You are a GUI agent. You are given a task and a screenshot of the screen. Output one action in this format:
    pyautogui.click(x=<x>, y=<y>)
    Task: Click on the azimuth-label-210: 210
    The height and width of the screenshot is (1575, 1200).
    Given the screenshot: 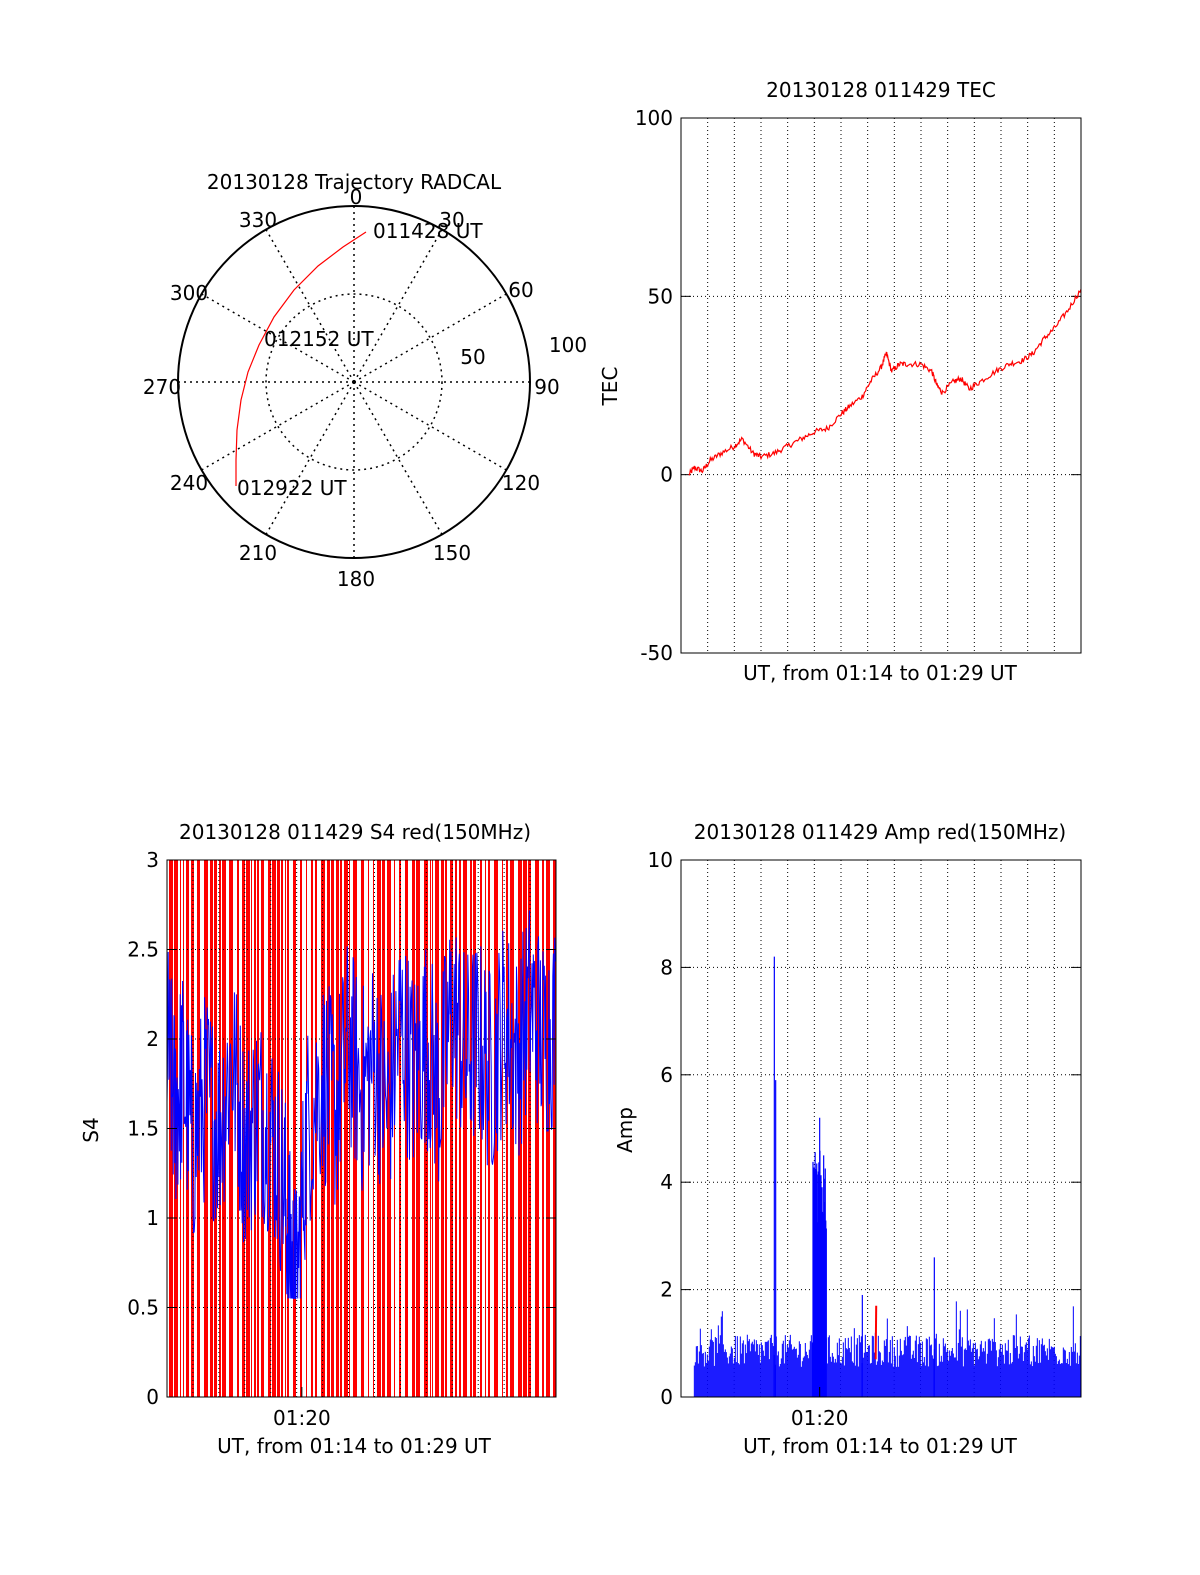 What is the action you would take?
    pyautogui.click(x=258, y=553)
    